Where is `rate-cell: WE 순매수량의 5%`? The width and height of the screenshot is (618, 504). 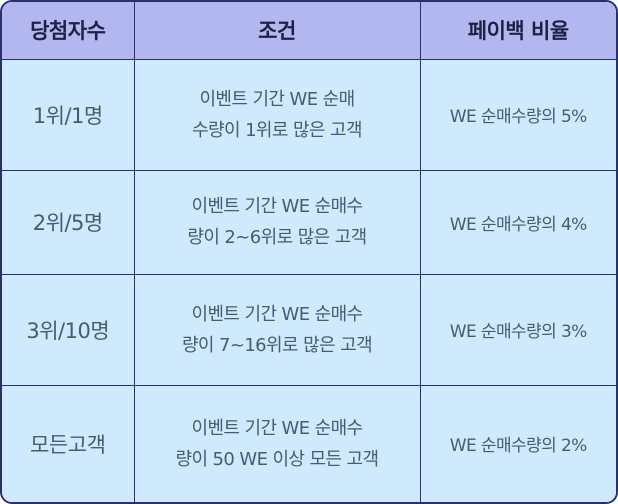
rate-cell: WE 순매수량의 5% is located at coordinates (517, 114).